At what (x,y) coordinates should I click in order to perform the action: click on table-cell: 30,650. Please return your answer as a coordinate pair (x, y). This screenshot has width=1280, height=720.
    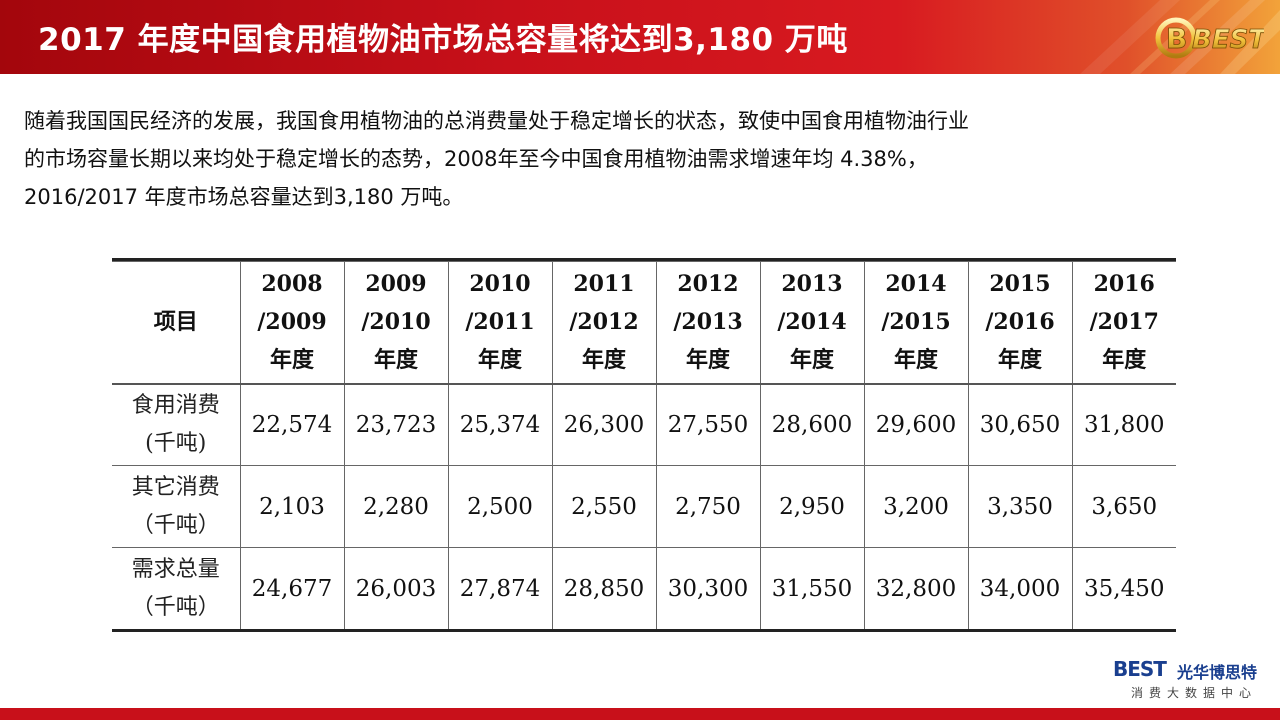
    Looking at the image, I should click on (1020, 424).